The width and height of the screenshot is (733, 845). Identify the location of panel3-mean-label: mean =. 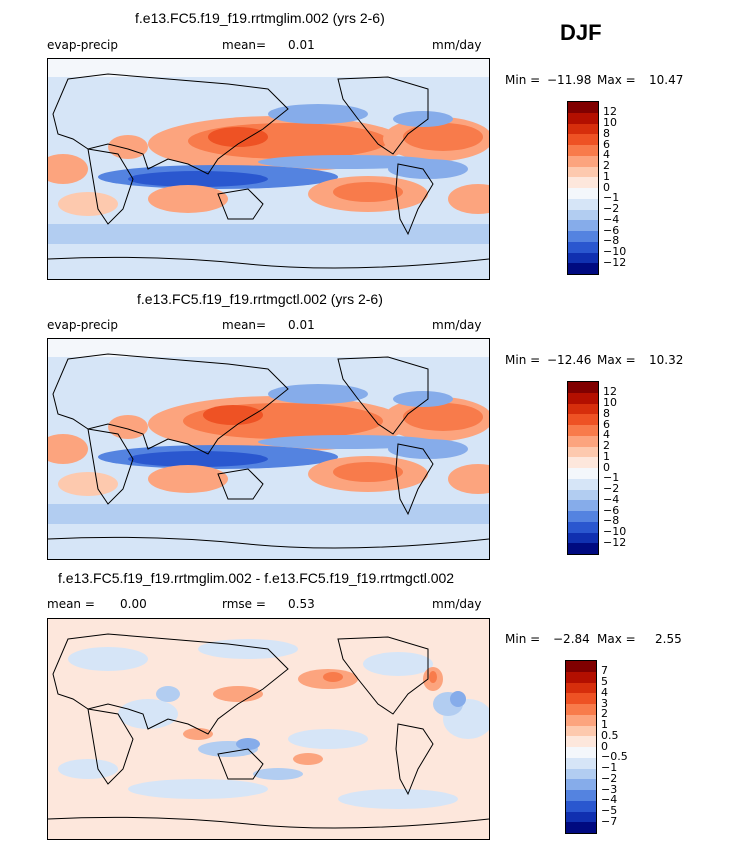
(71, 604).